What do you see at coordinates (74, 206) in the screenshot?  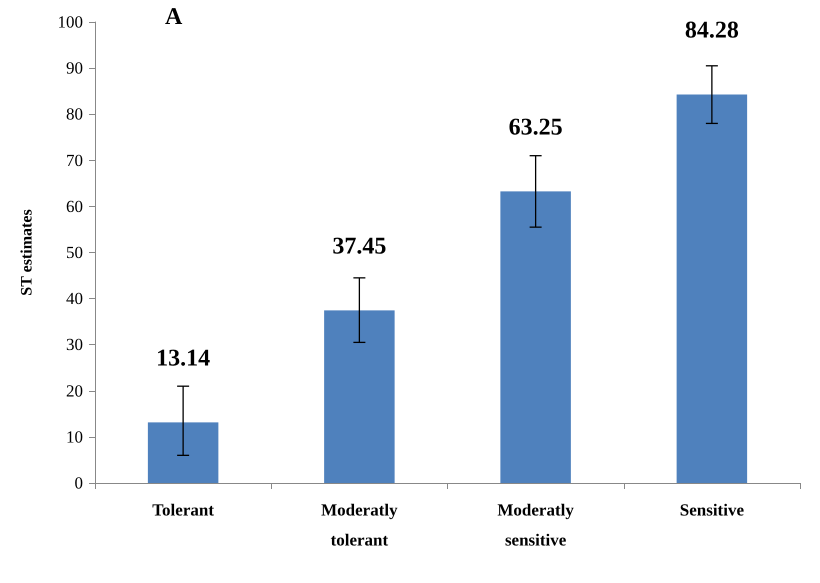 I see `y-tick-label: 60` at bounding box center [74, 206].